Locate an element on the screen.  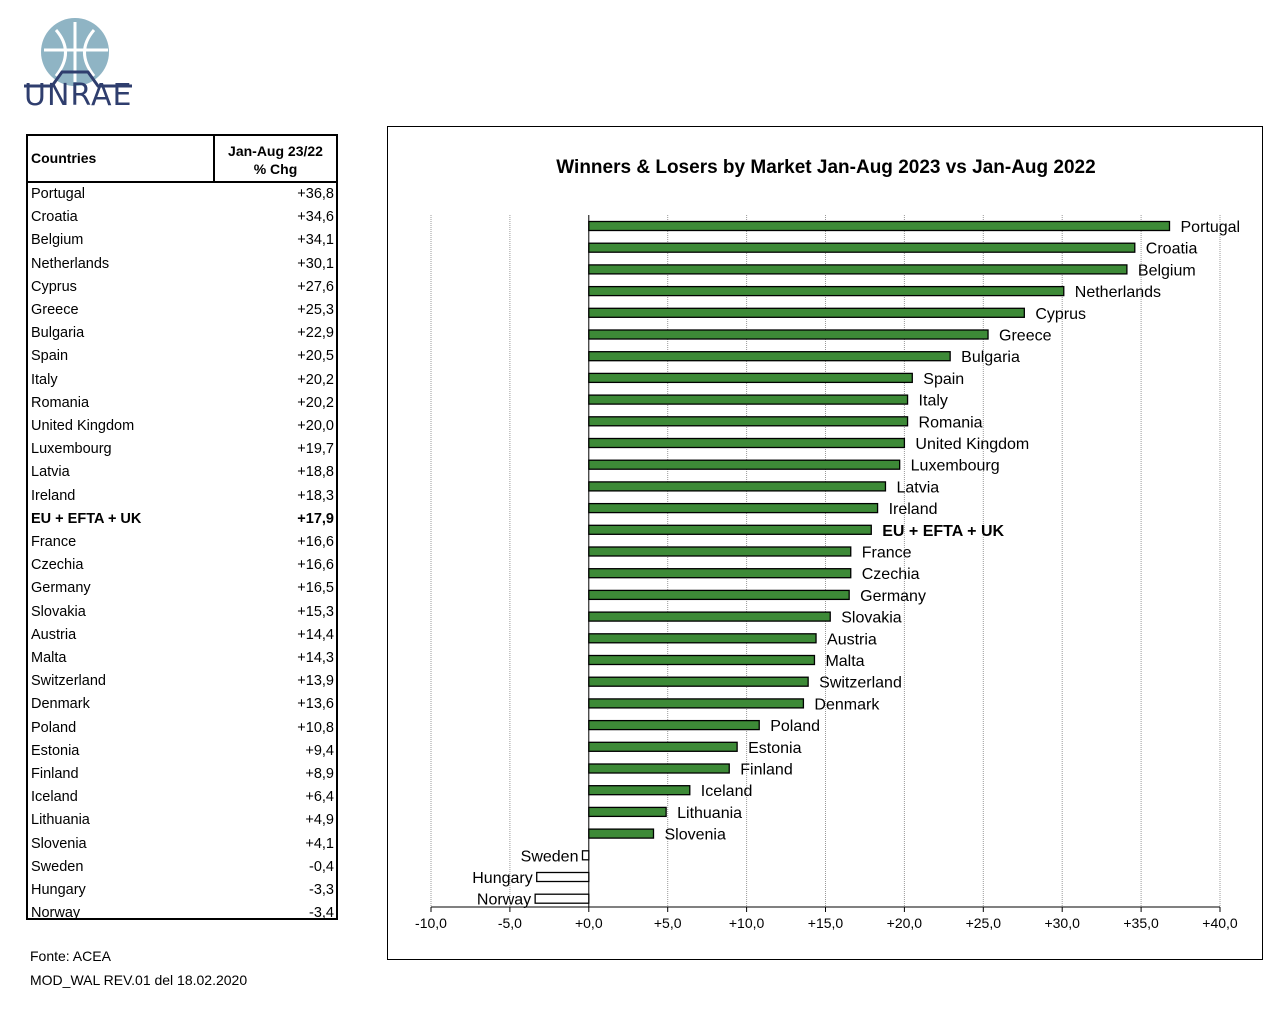
row-change-value: +34,1 is located at coordinates (315, 240).